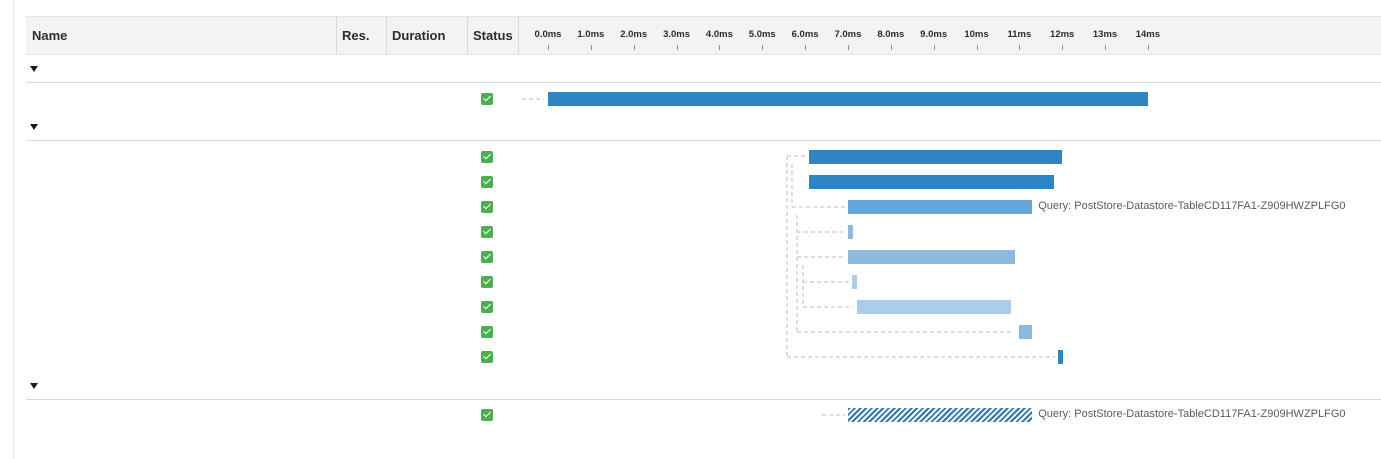  I want to click on time-tick-label: 14ms, so click(1148, 34).